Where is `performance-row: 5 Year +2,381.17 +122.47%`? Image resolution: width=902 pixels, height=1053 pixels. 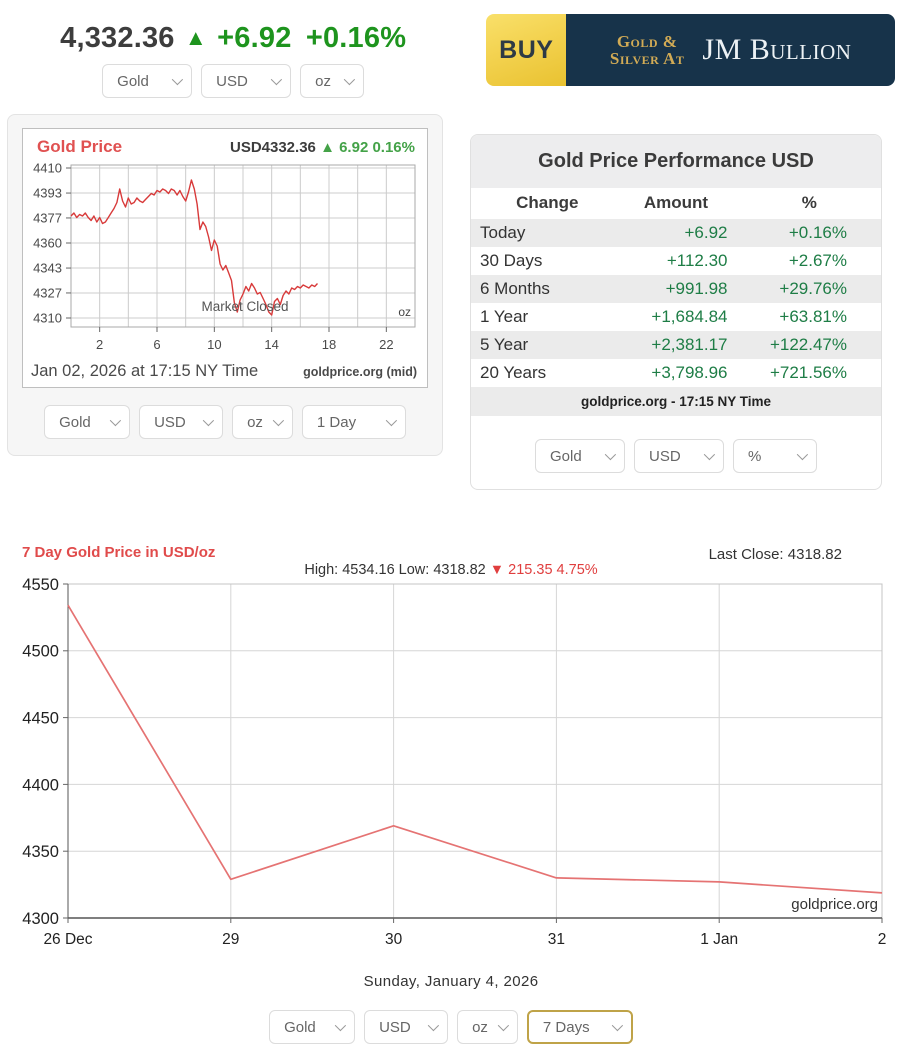 performance-row: 5 Year +2,381.17 +122.47% is located at coordinates (676, 345).